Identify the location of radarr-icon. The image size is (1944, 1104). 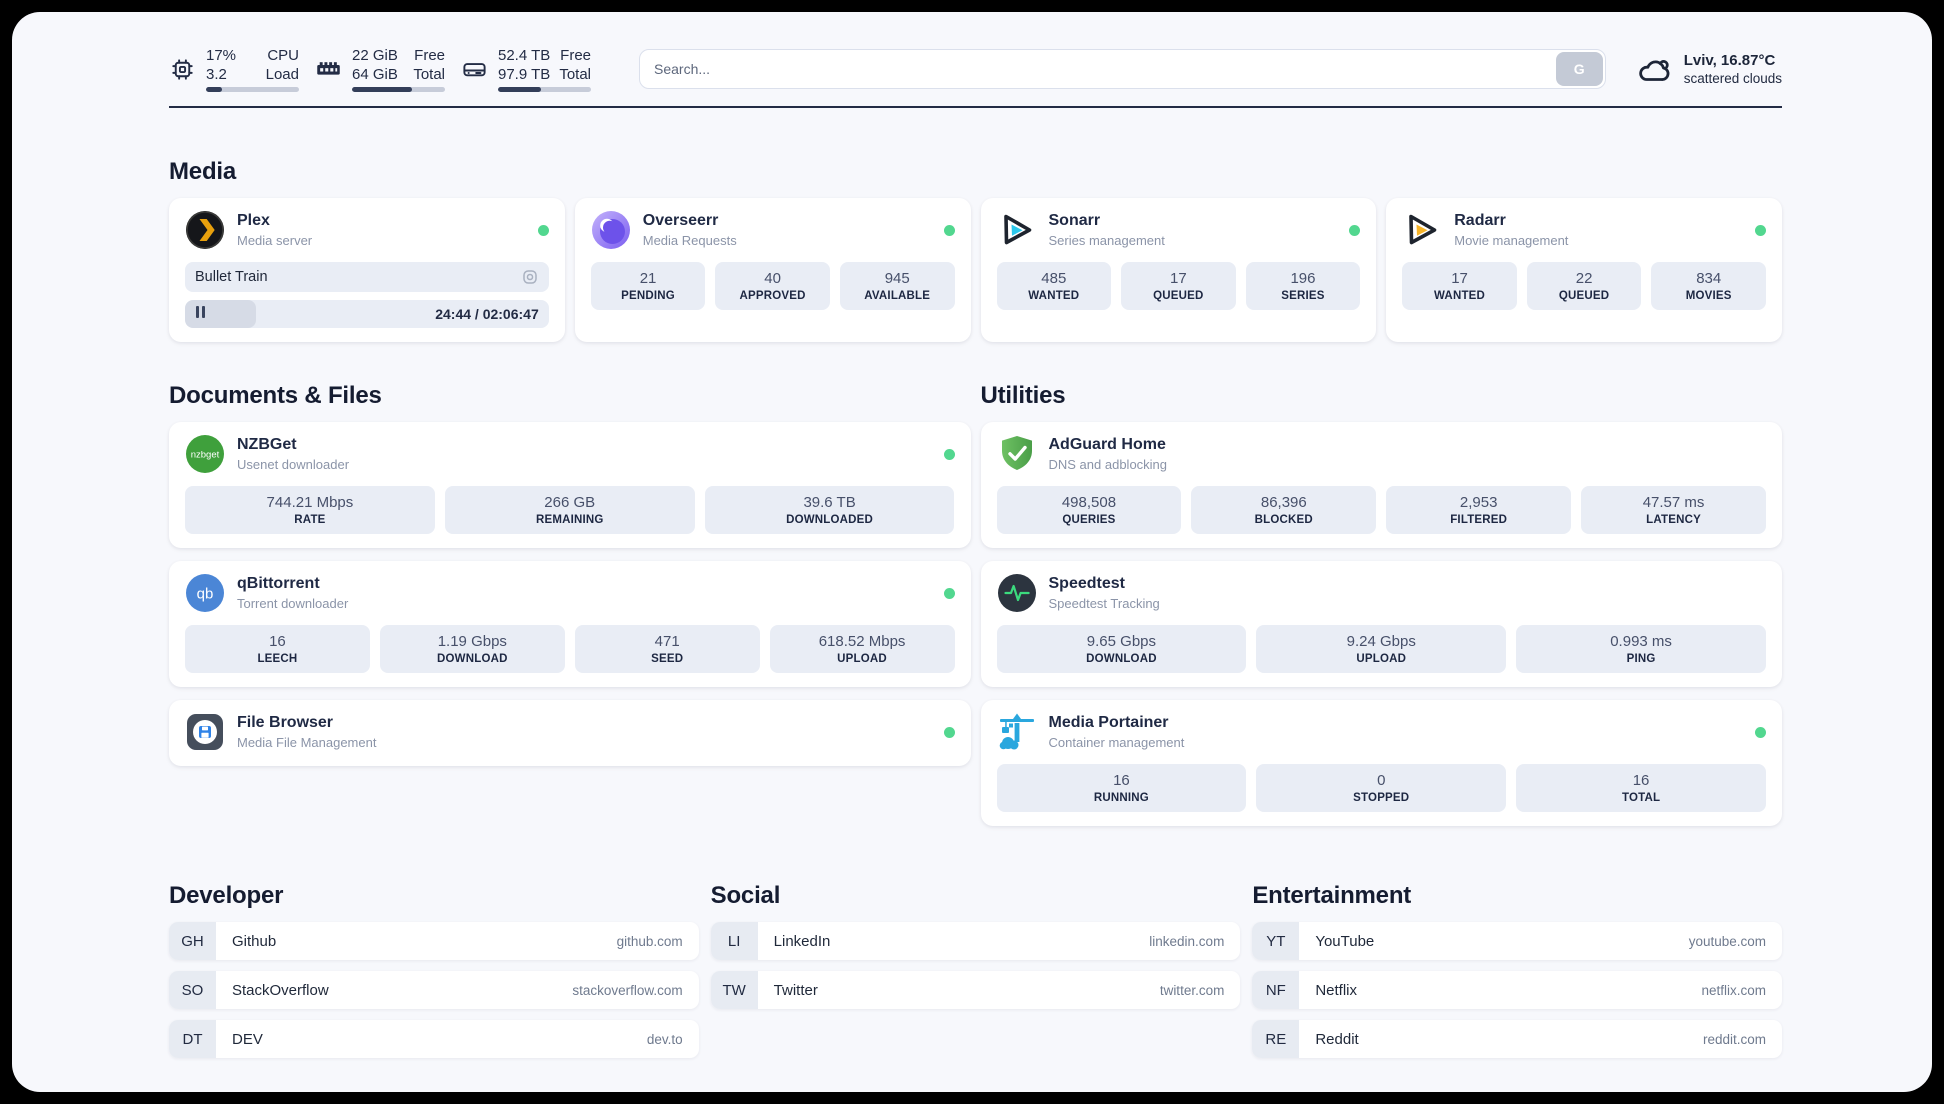
(1422, 230).